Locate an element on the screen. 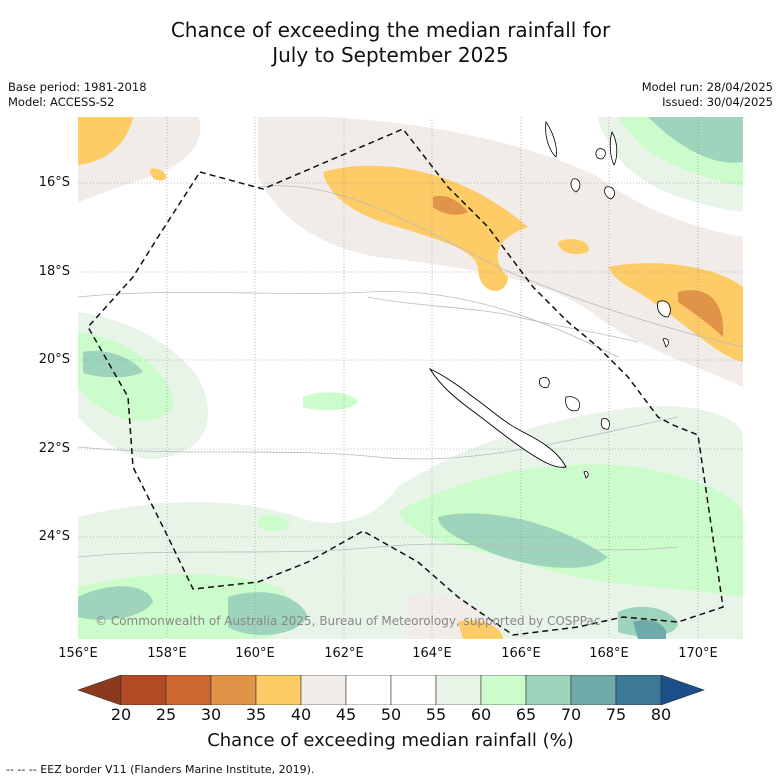  lon-label-162e: 162°E is located at coordinates (344, 653).